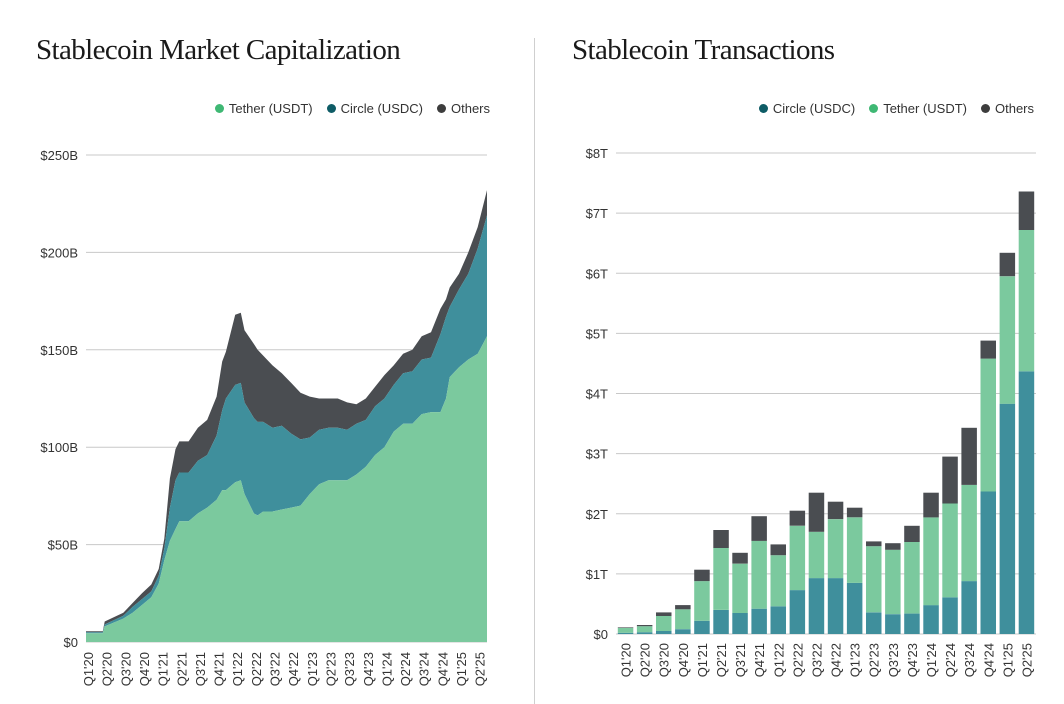  What do you see at coordinates (597, 153) in the screenshot?
I see `y-tick-label: $8T` at bounding box center [597, 153].